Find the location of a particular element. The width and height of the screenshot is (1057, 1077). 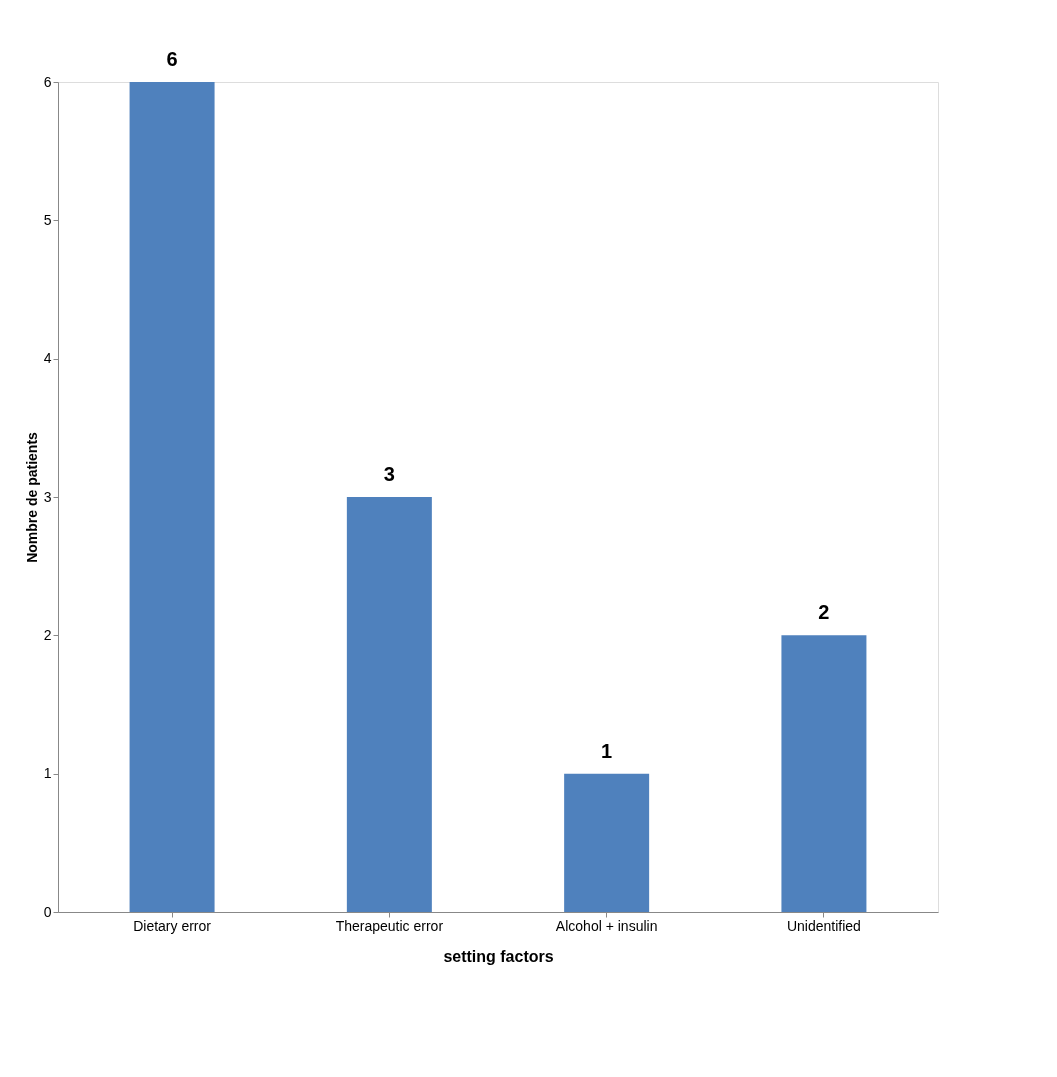

y-tick-label: 4 is located at coordinates (47, 358).